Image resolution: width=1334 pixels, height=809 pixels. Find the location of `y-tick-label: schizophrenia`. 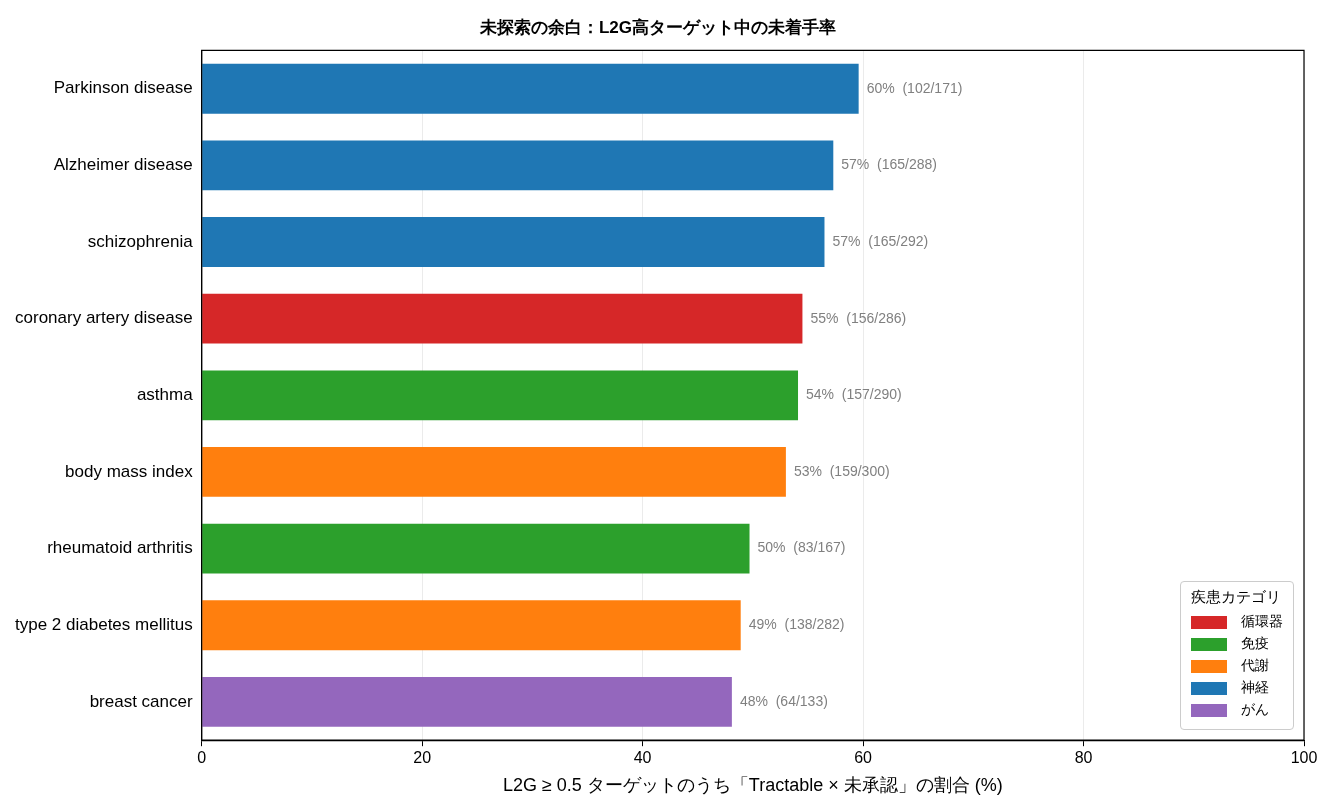

y-tick-label: schizophrenia is located at coordinates (140, 241).